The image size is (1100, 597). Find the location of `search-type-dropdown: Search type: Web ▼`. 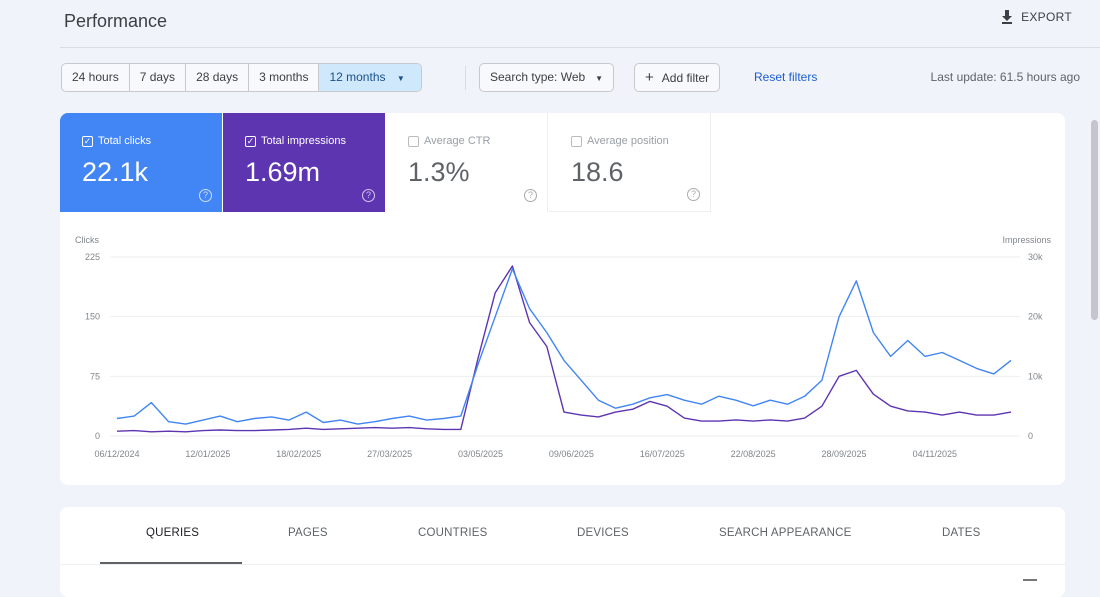

search-type-dropdown: Search type: Web ▼ is located at coordinates (547, 77).